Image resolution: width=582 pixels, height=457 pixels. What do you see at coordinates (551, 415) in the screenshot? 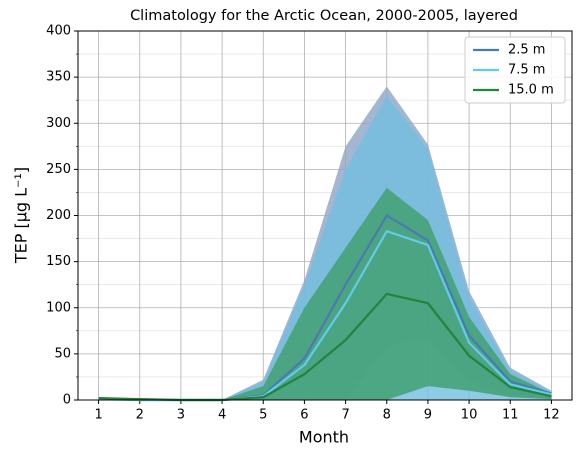
I see `x-tick-label: 12` at bounding box center [551, 415].